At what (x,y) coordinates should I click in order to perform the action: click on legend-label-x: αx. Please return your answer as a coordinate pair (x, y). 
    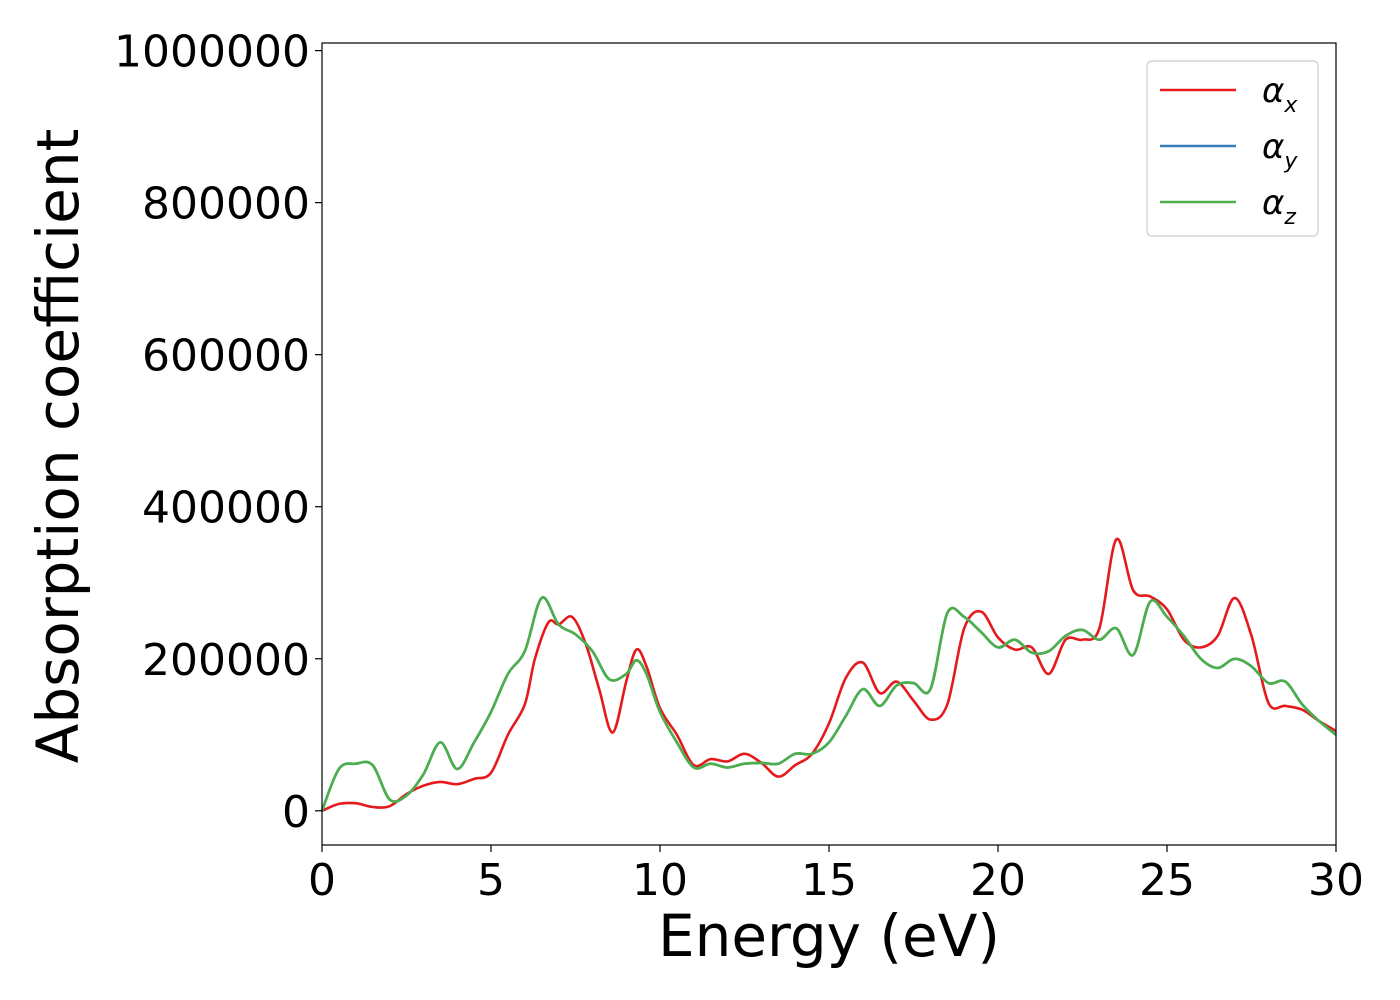
    Looking at the image, I should click on (1280, 94).